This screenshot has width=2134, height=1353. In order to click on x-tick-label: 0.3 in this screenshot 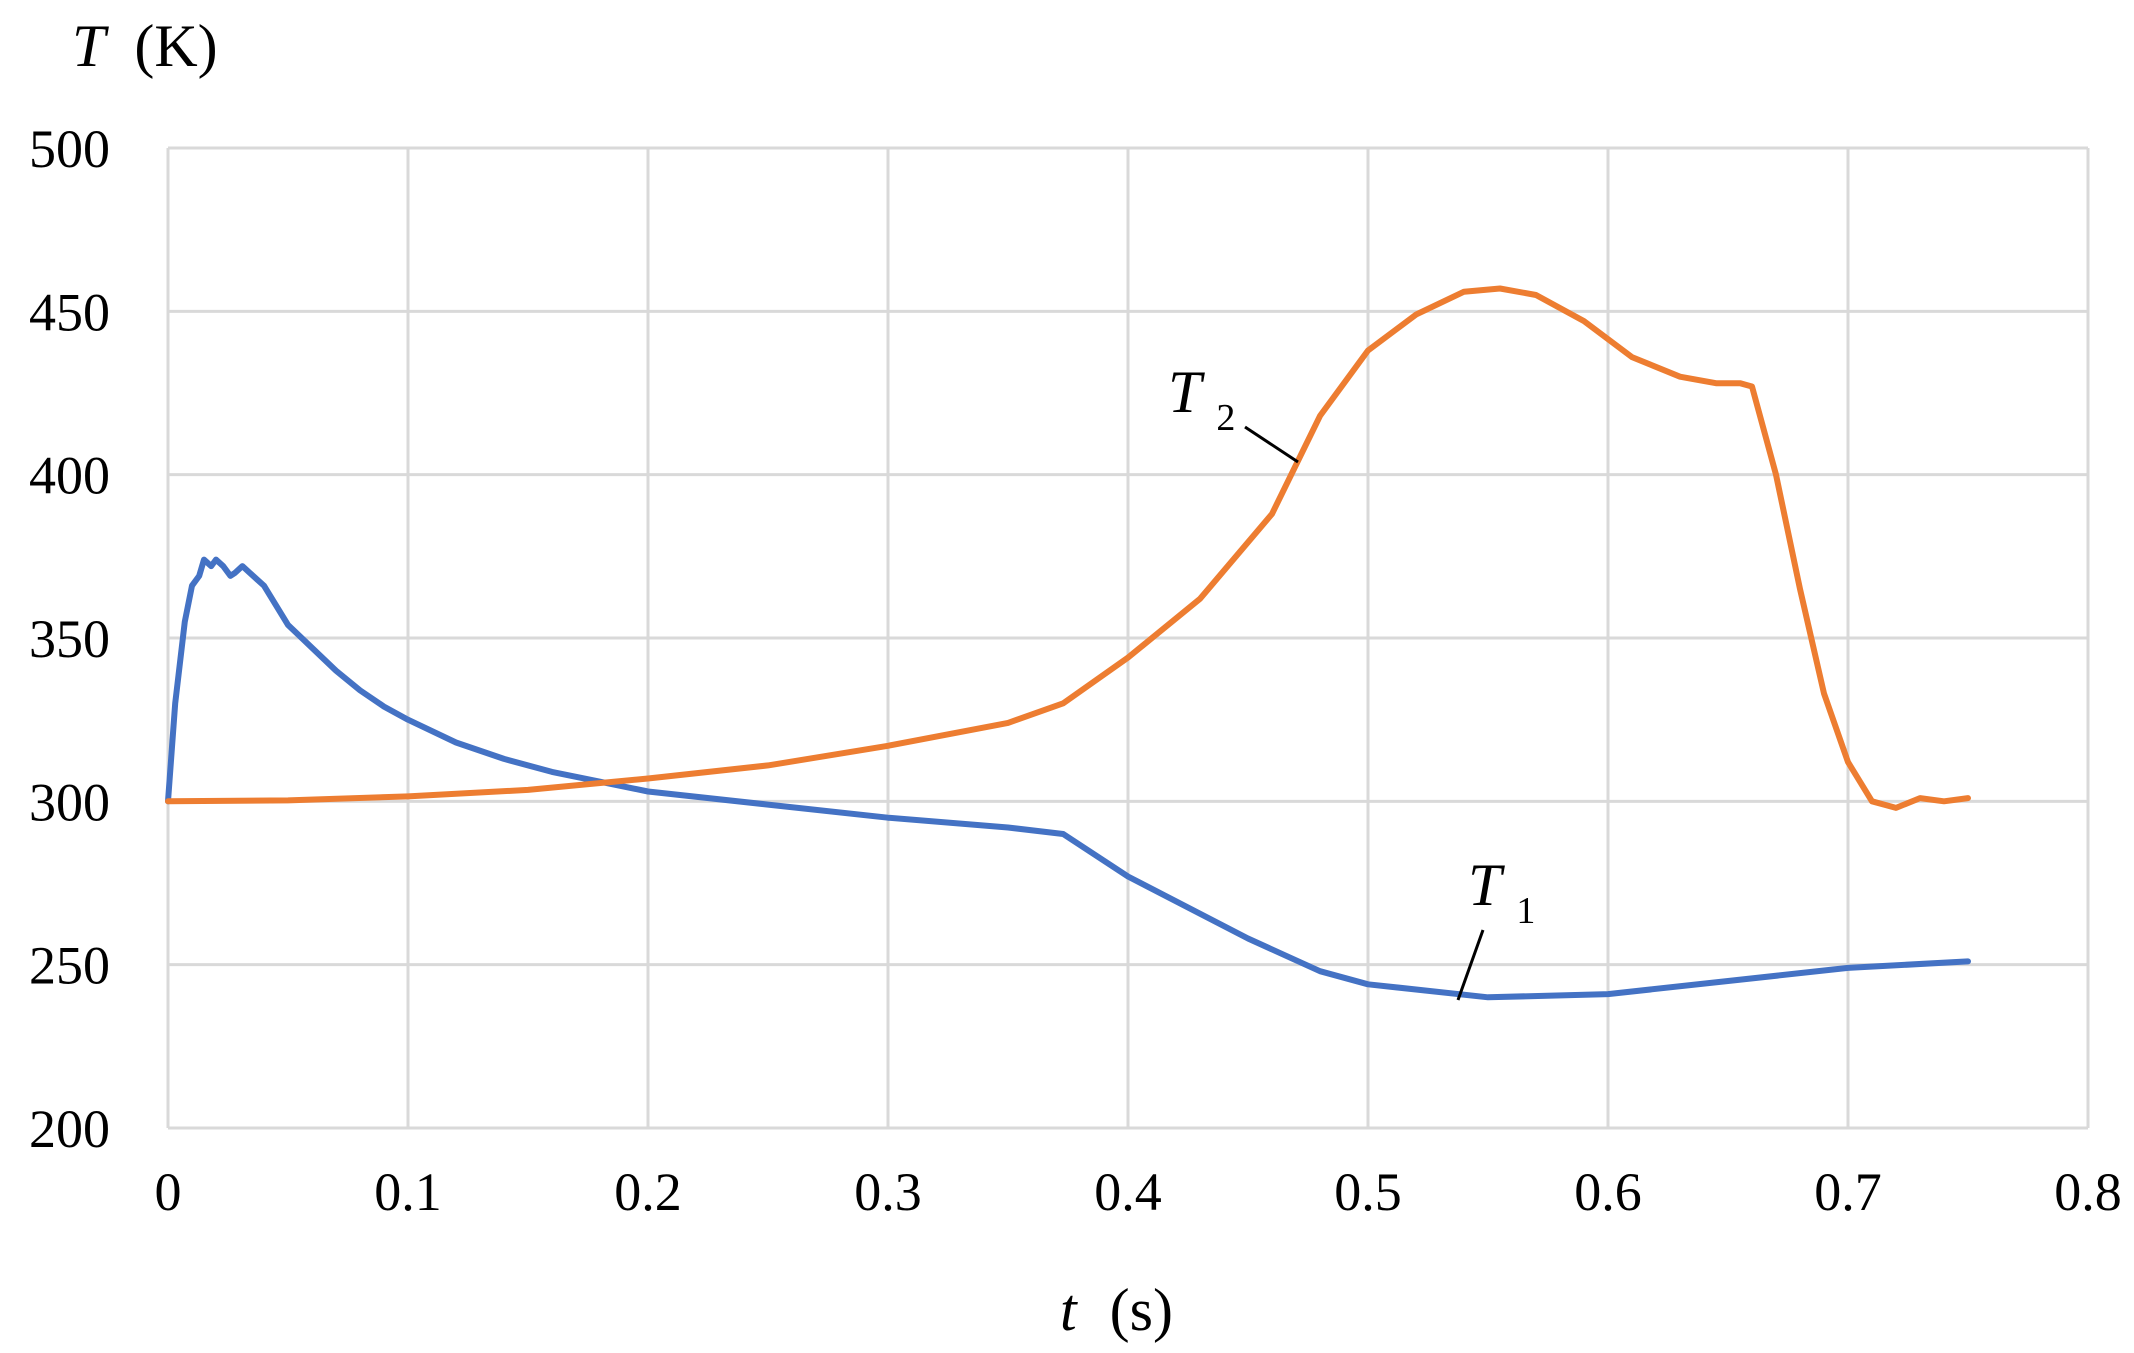, I will do `click(888, 1192)`.